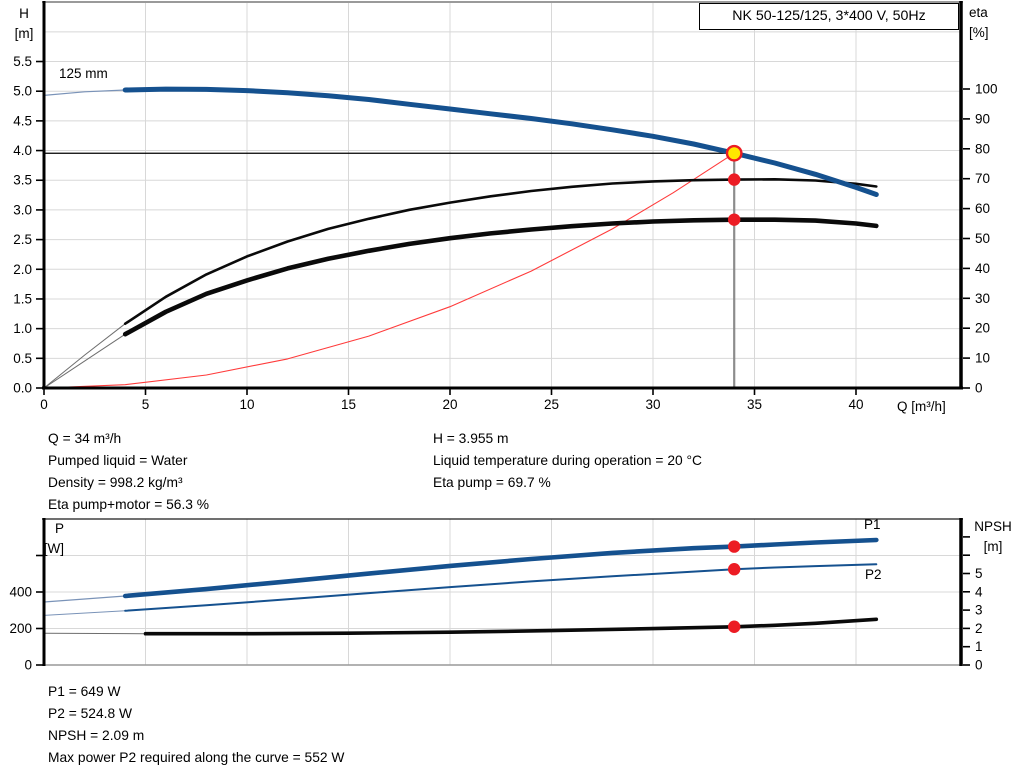 This screenshot has width=1024, height=781. Describe the element at coordinates (146, 404) in the screenshot. I see `x-axis-tick-label: 5` at that location.